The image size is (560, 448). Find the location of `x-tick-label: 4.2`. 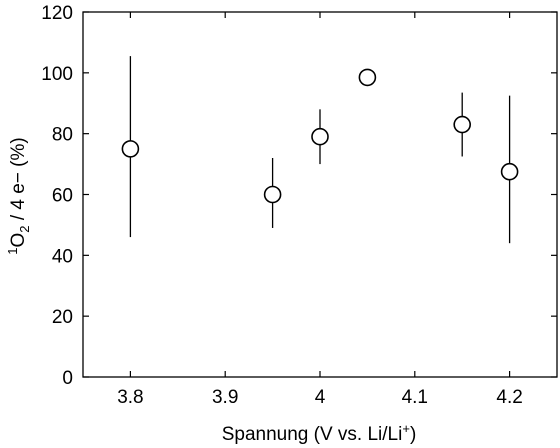

x-tick-label: 4.2 is located at coordinates (509, 397).